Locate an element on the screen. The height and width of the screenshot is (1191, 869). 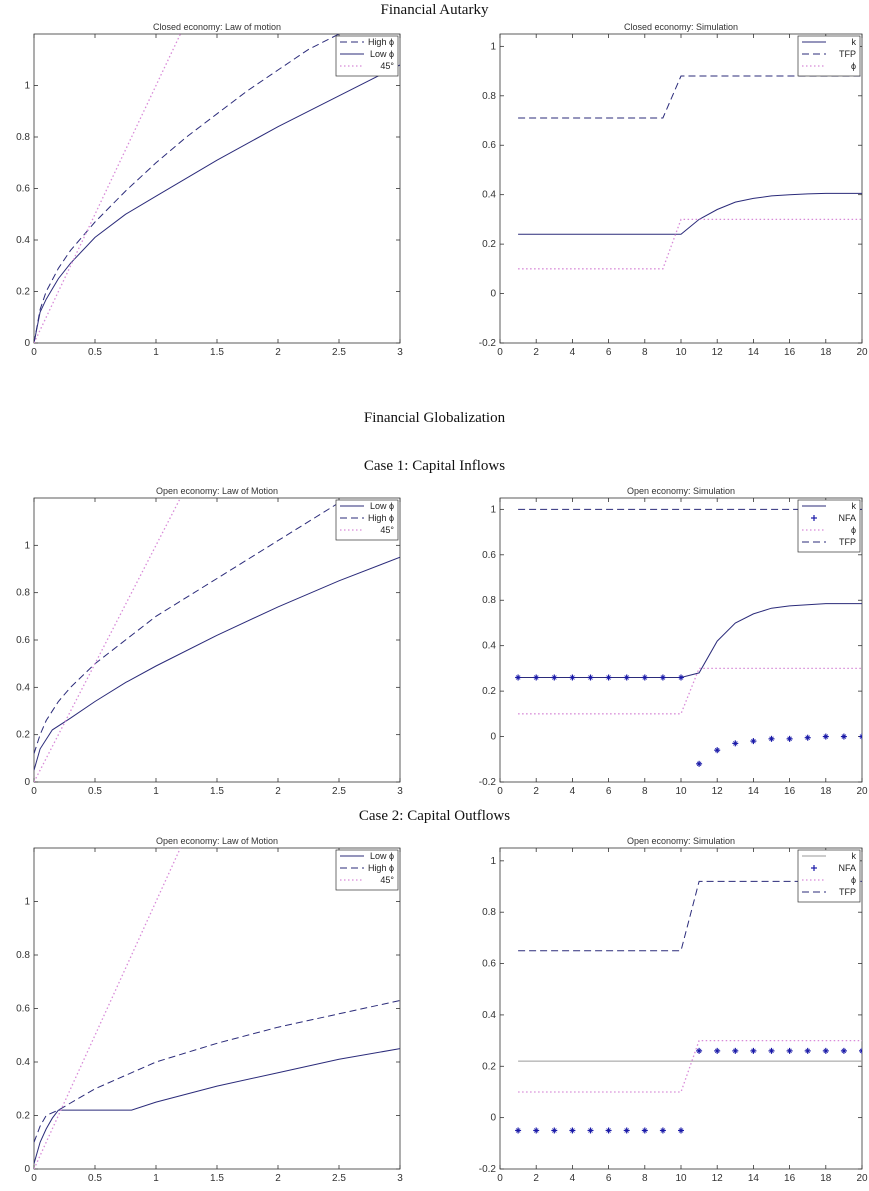
chart-case2-law-xtick-label: 2 is located at coordinates (278, 1178).